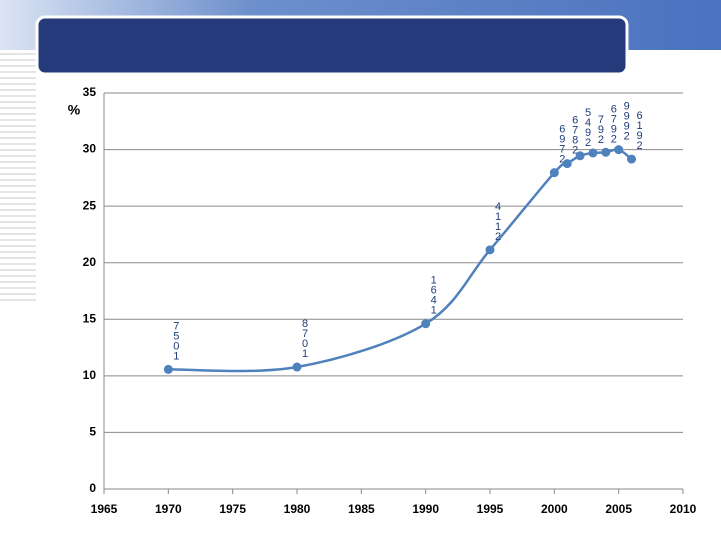 The image size is (721, 541). Describe the element at coordinates (90, 262) in the screenshot. I see `y-tick-label: 20` at that location.